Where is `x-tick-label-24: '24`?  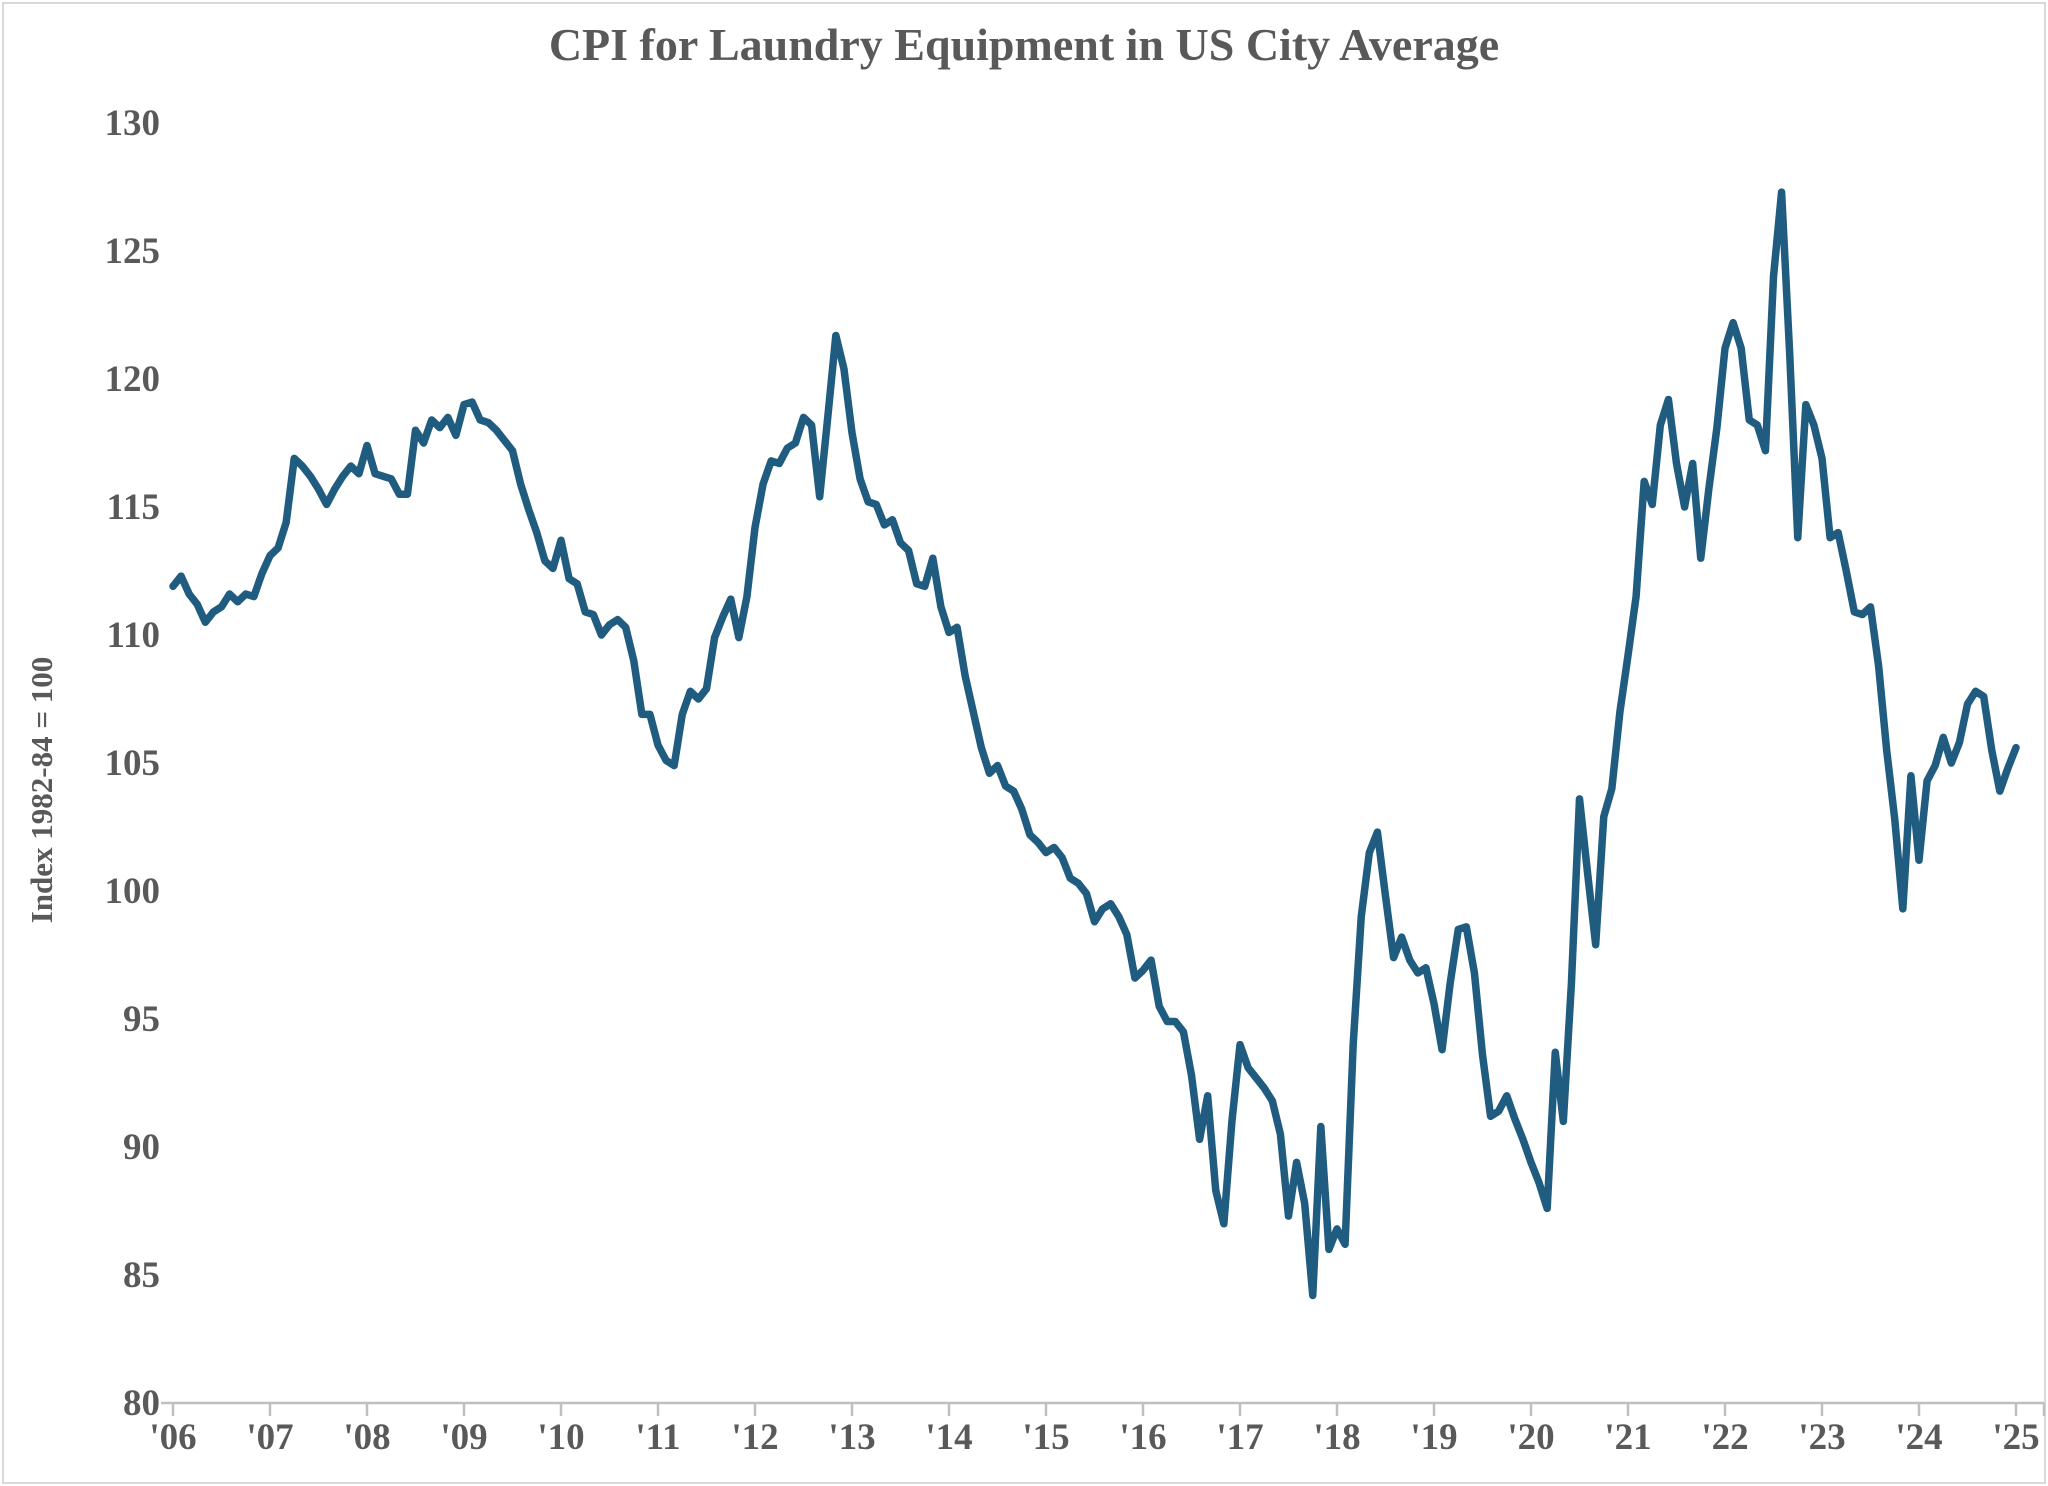
x-tick-label-24: '24 is located at coordinates (1919, 1437).